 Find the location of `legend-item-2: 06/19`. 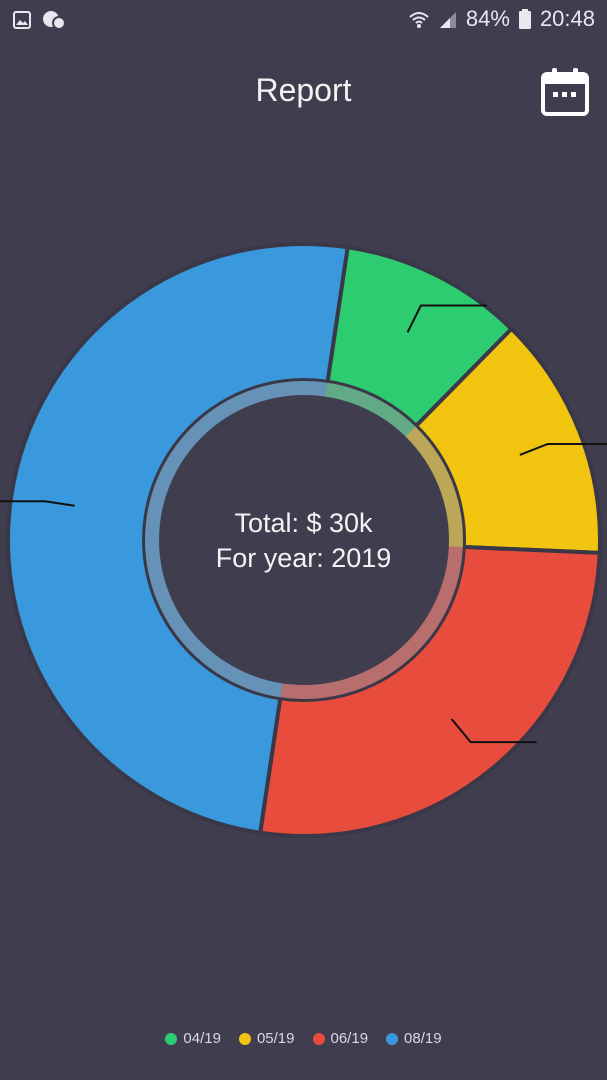

legend-item-2: 06/19 is located at coordinates (340, 1038).